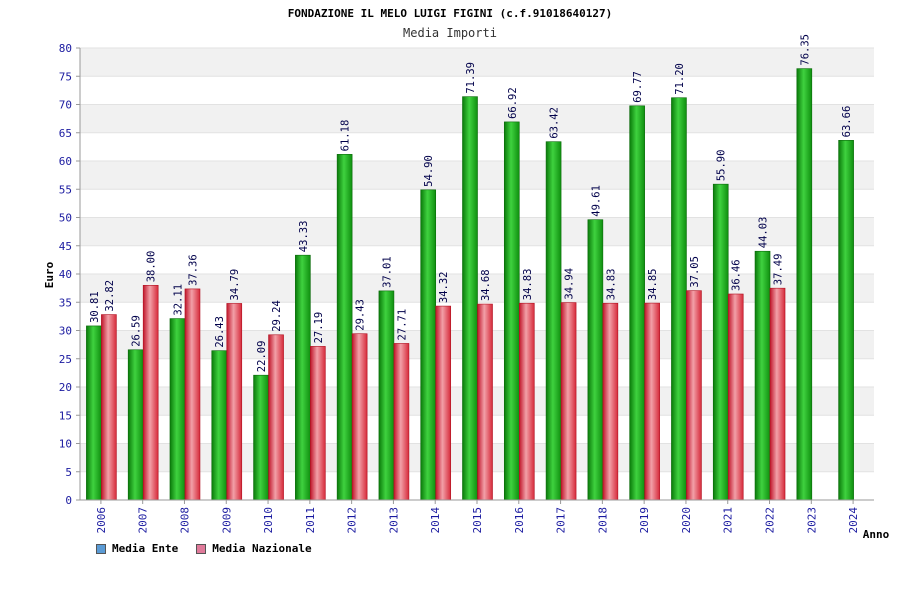 This screenshot has height=600, width=900. What do you see at coordinates (65, 274) in the screenshot?
I see `y-tick-label: 40` at bounding box center [65, 274].